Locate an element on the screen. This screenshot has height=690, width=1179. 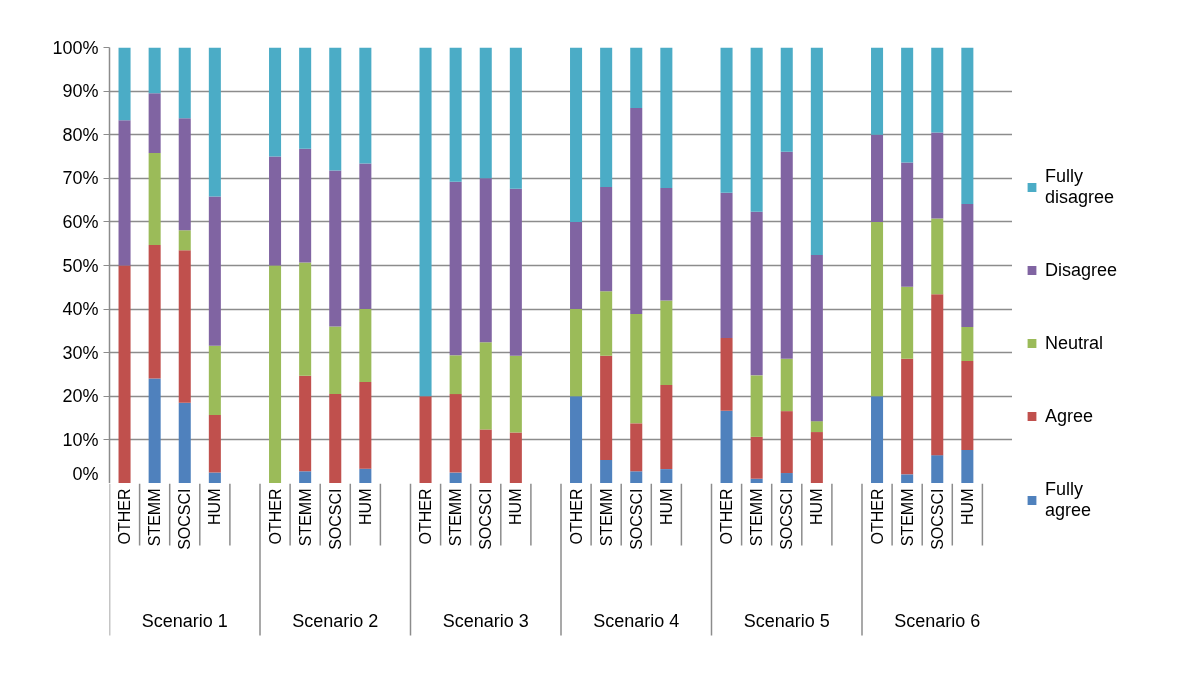
y-tick-label: 0% is located at coordinates (85, 473).